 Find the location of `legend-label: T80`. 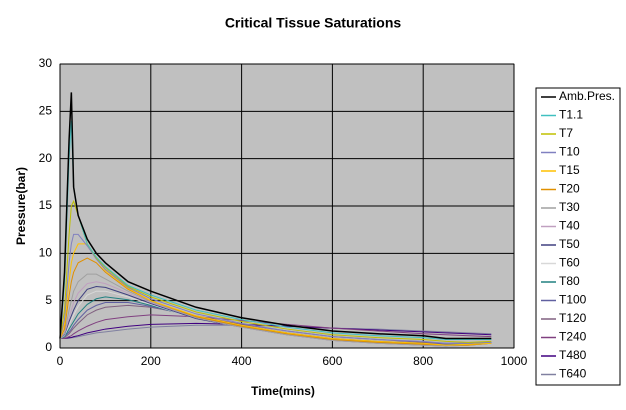

legend-label: T80 is located at coordinates (569, 281).